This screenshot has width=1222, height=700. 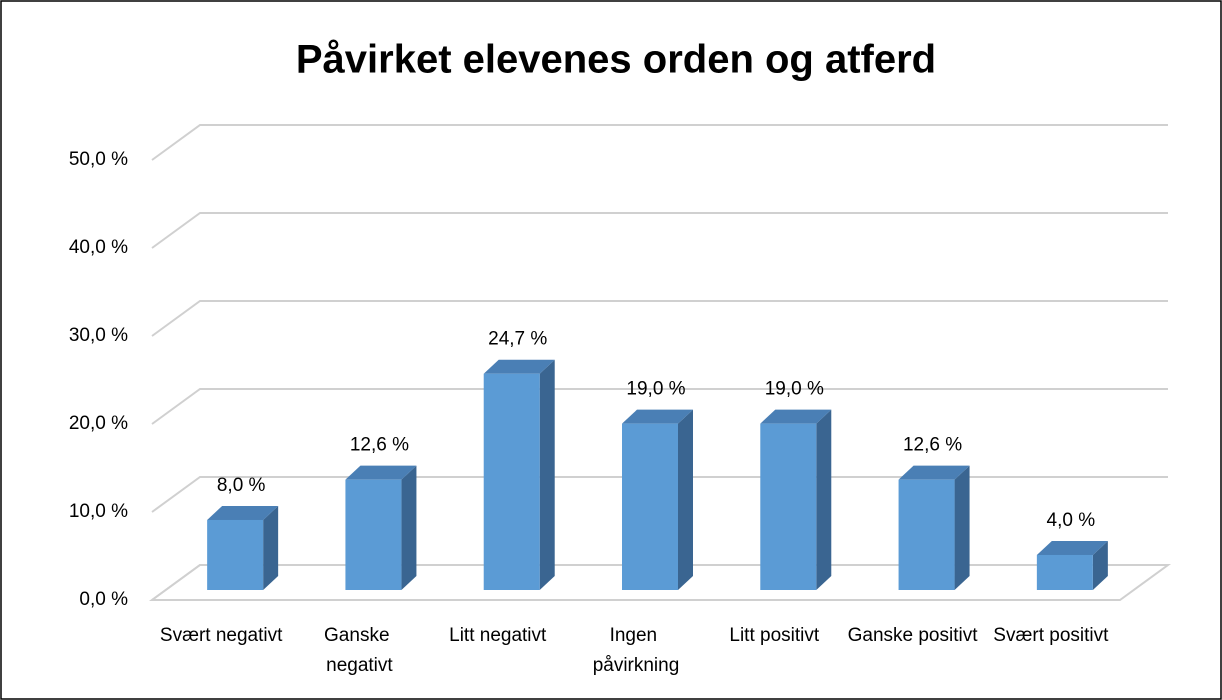 What do you see at coordinates (241, 485) in the screenshot?
I see `data-label: 8,0 %` at bounding box center [241, 485].